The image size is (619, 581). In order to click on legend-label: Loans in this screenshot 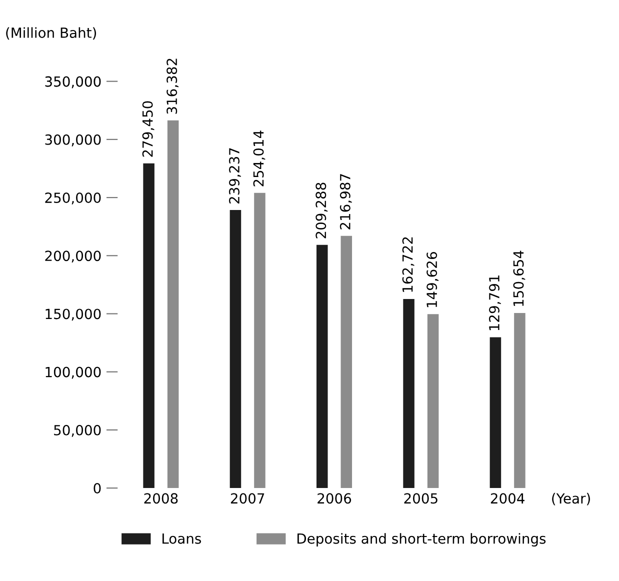, I will do `click(182, 539)`.